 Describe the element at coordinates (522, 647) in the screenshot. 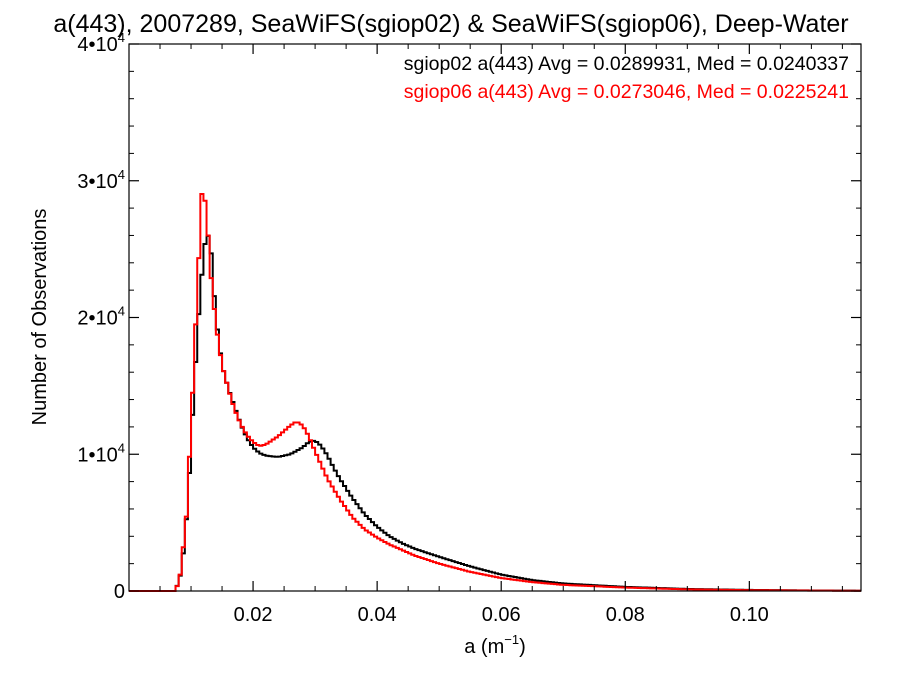

I see `x-axis-label-close: )` at that location.